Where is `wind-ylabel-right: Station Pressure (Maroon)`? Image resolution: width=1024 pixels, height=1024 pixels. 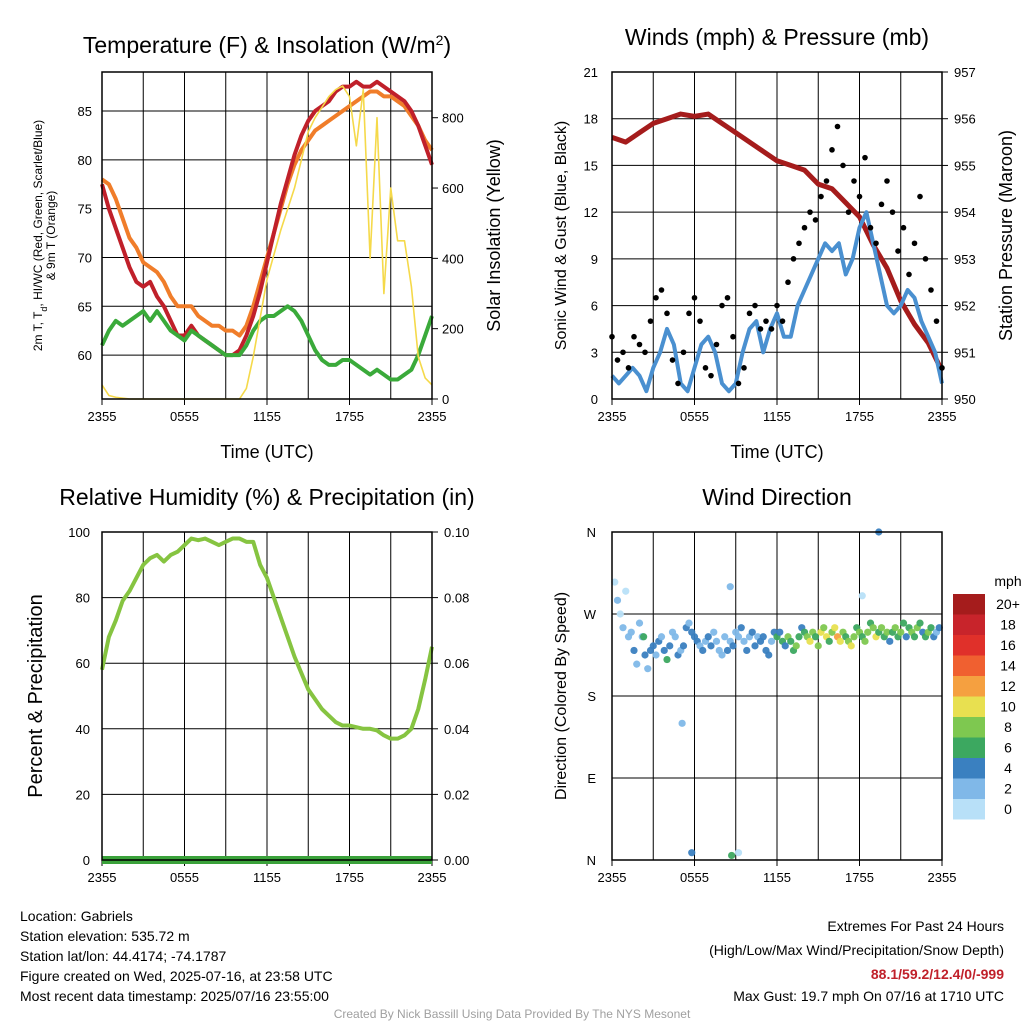
wind-ylabel-right: Station Pressure (Maroon) is located at coordinates (1006, 235).